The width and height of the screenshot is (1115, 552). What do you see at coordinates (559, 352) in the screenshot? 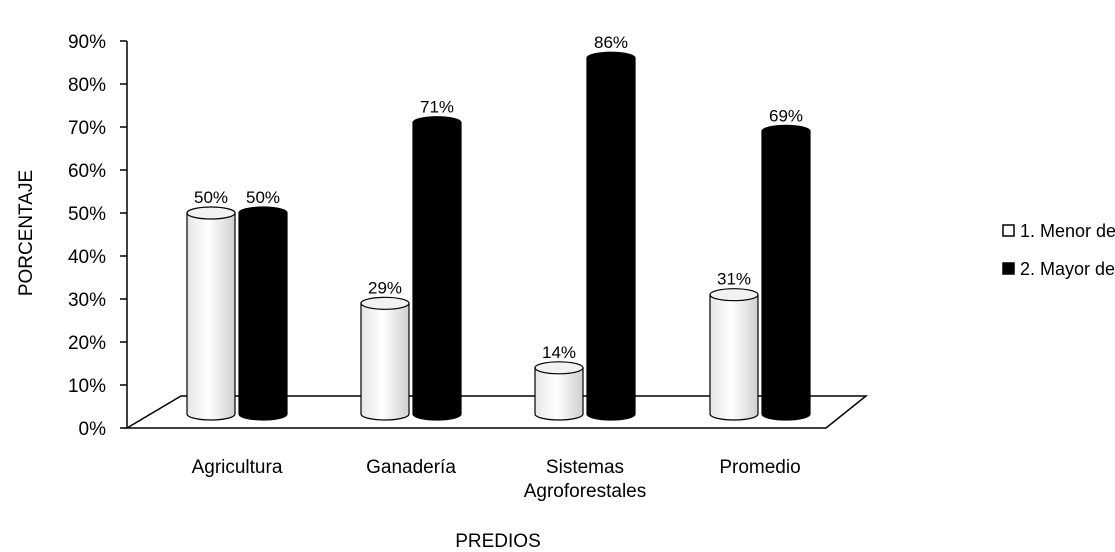
I see `data-label: 14%` at bounding box center [559, 352].